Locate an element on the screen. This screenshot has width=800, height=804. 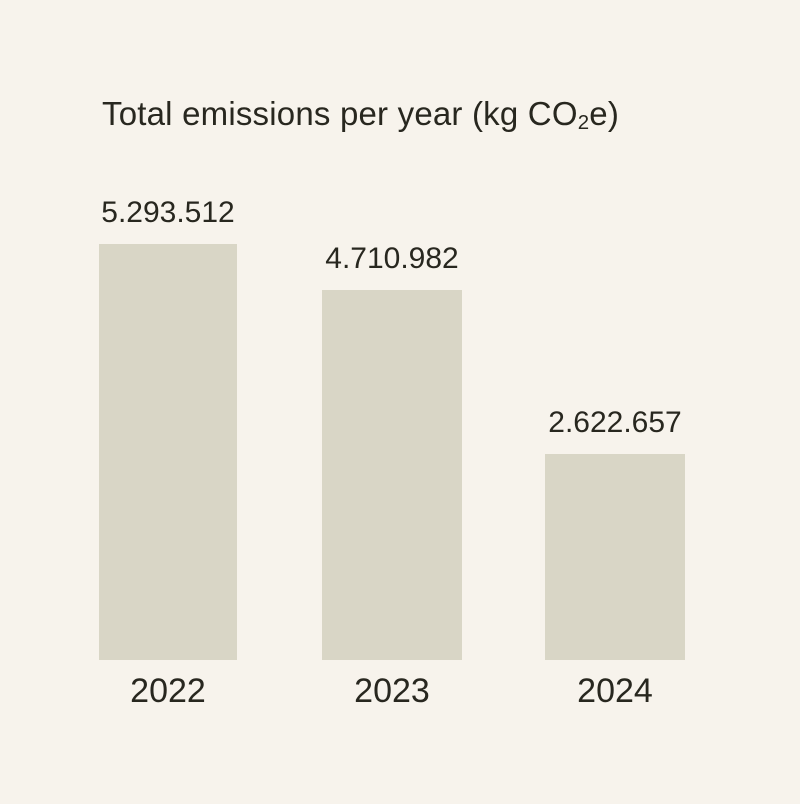
bar-group-2024: 2.622.657 is located at coordinates (615, 534).